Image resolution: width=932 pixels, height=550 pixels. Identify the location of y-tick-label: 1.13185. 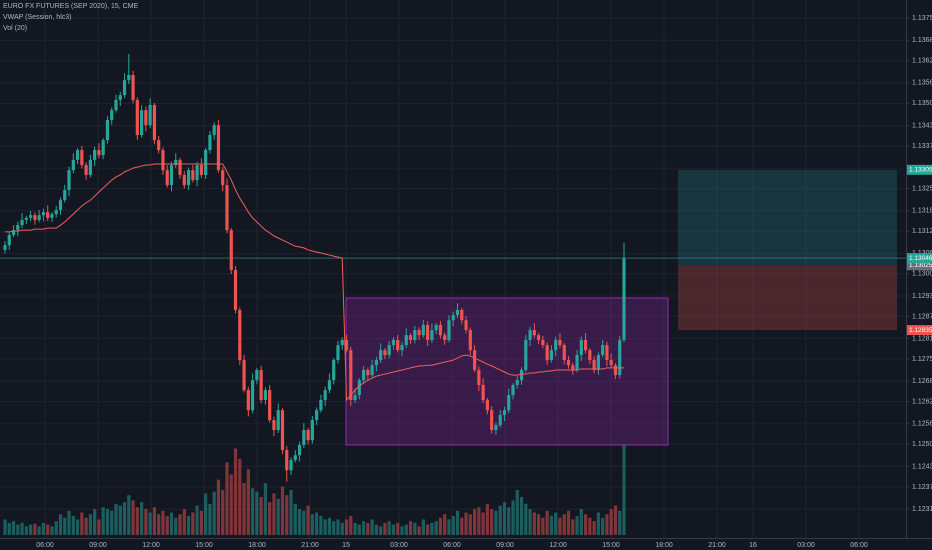
(922, 211).